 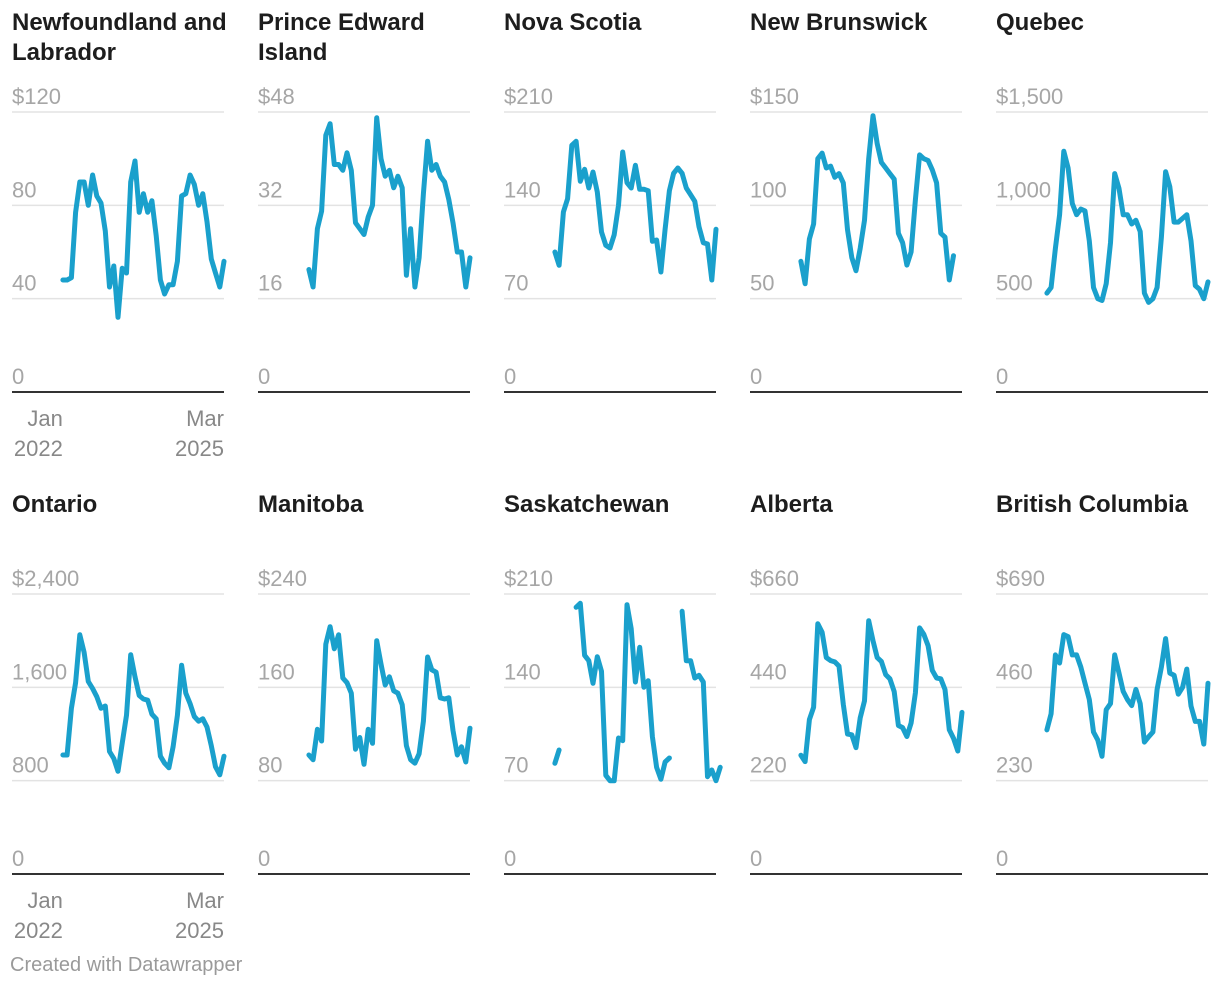 I want to click on panel-ontario: $2,400 1,600 800 0 Jan 2022 Mar 2025 Ontario, so click(x=119, y=717).